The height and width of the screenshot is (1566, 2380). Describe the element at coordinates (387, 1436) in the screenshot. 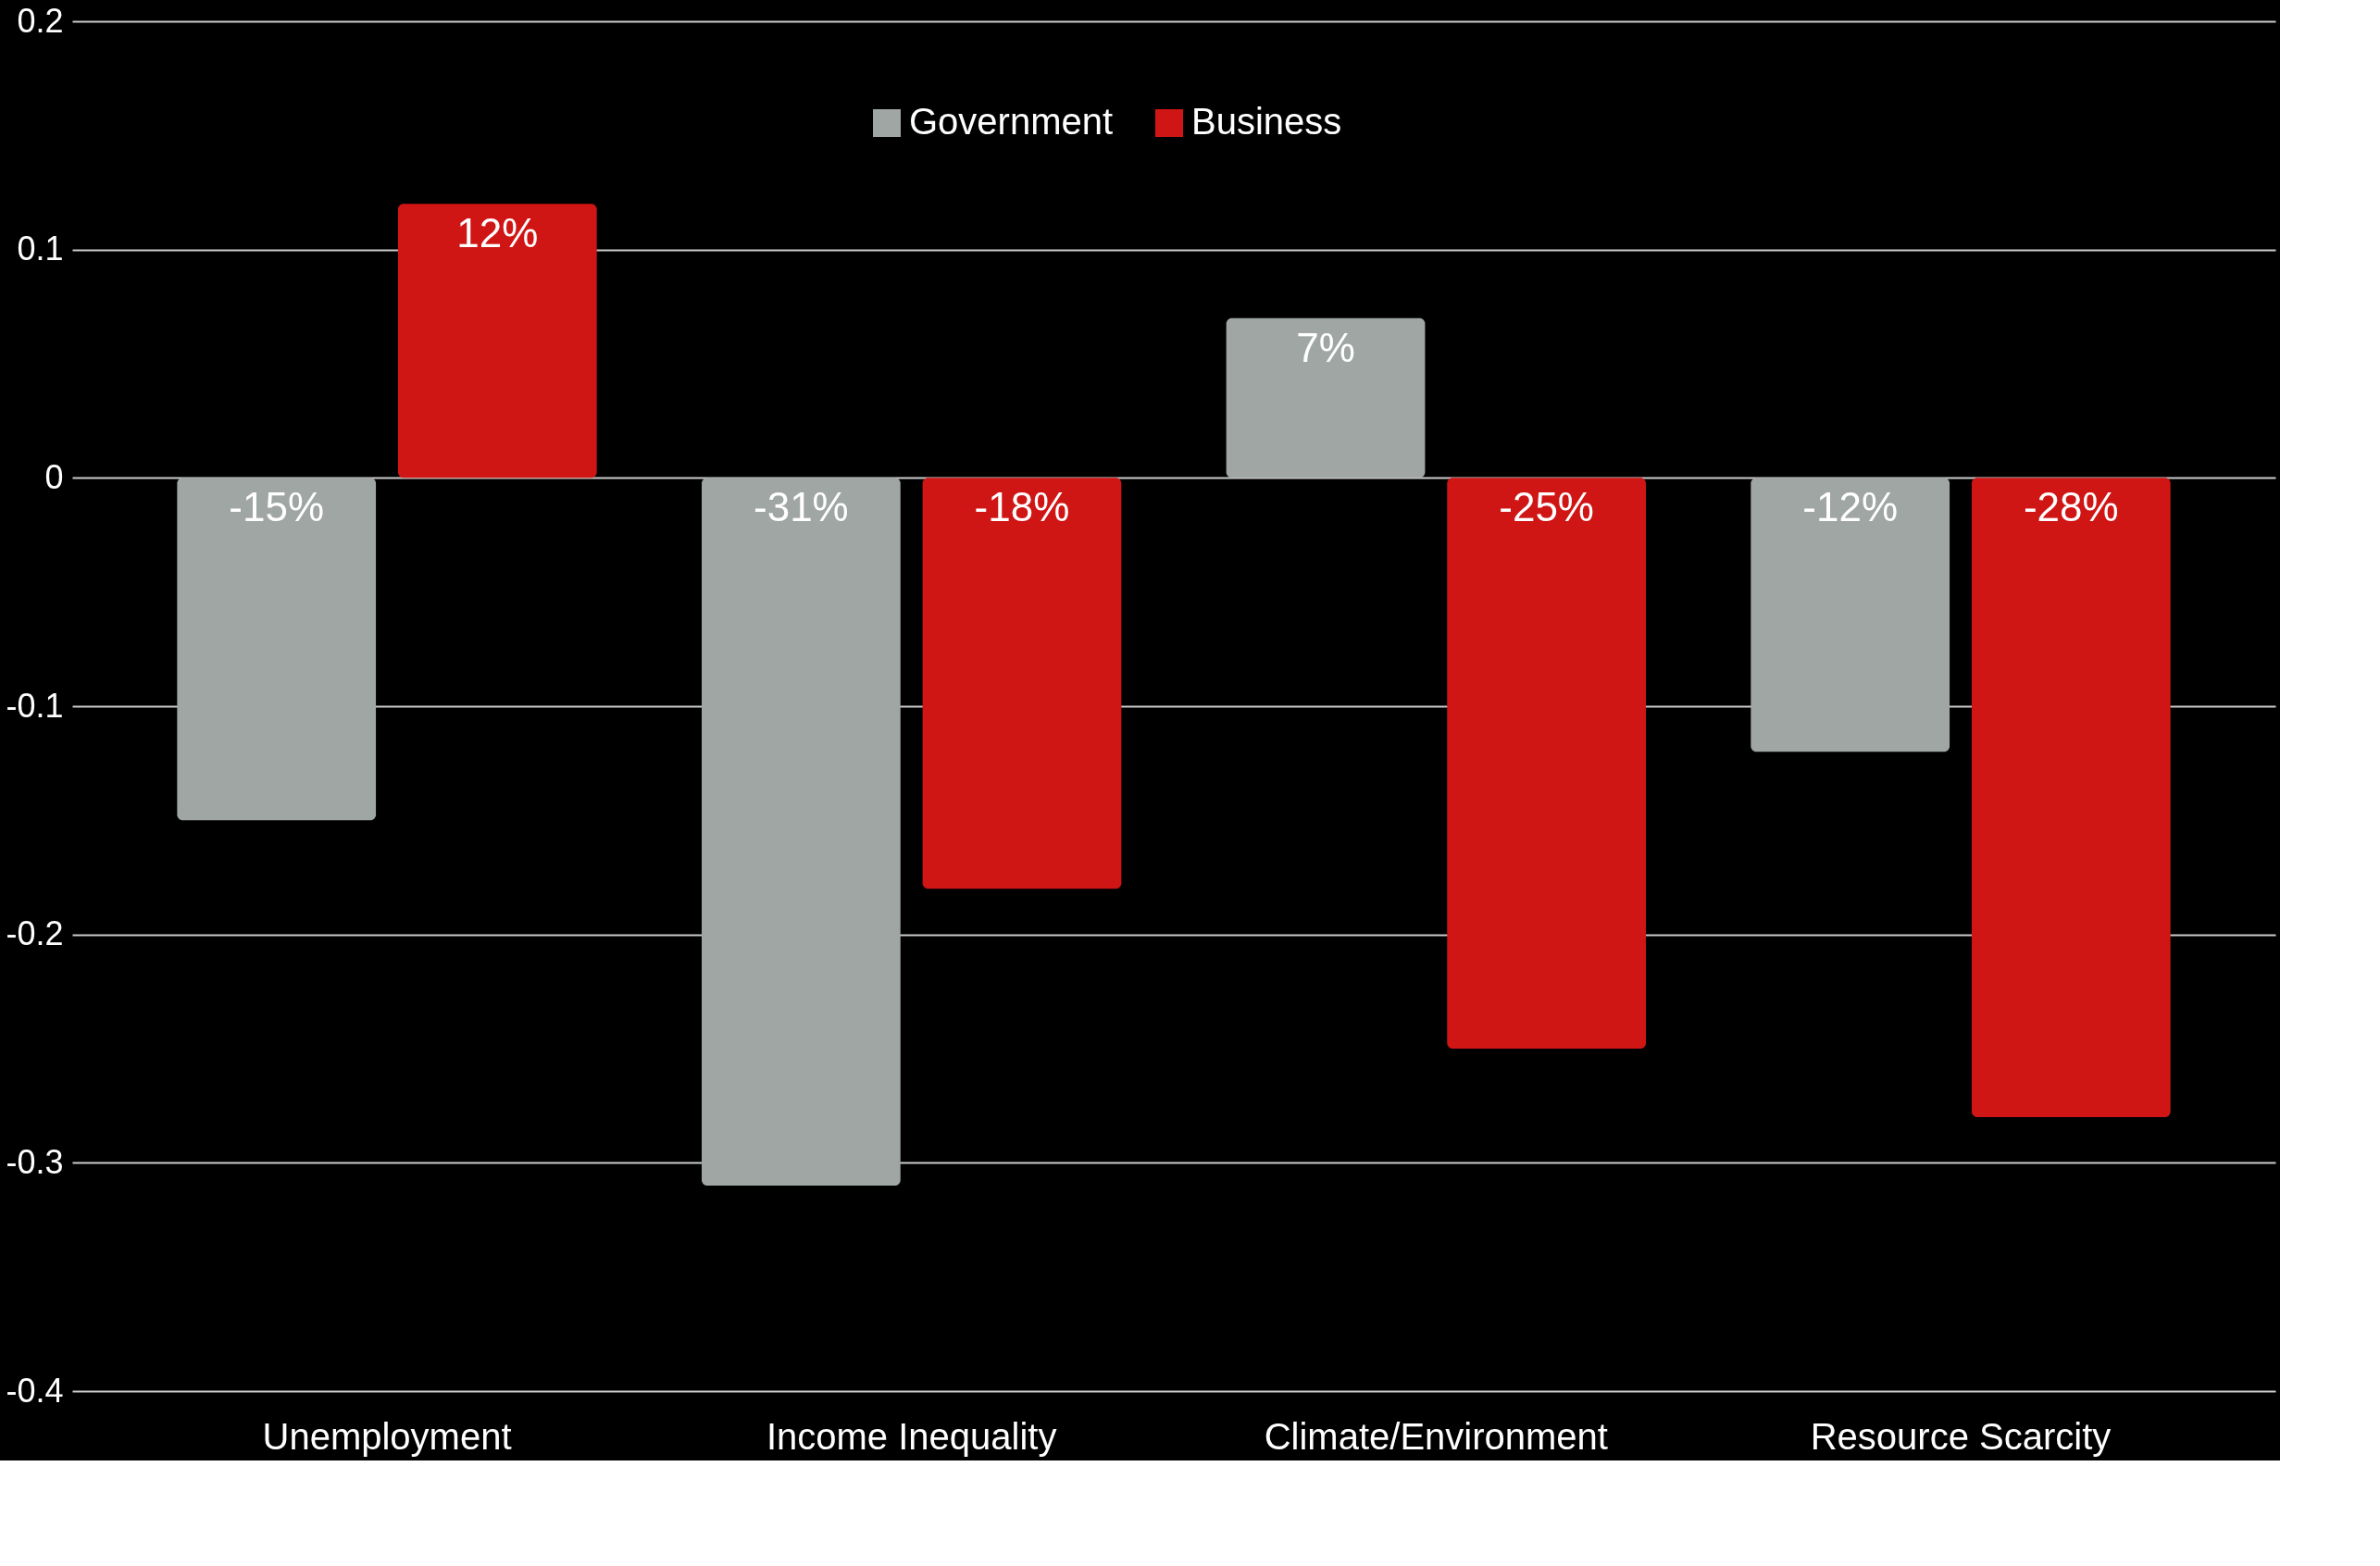

I see `x-tick-label: Unemployment` at that location.